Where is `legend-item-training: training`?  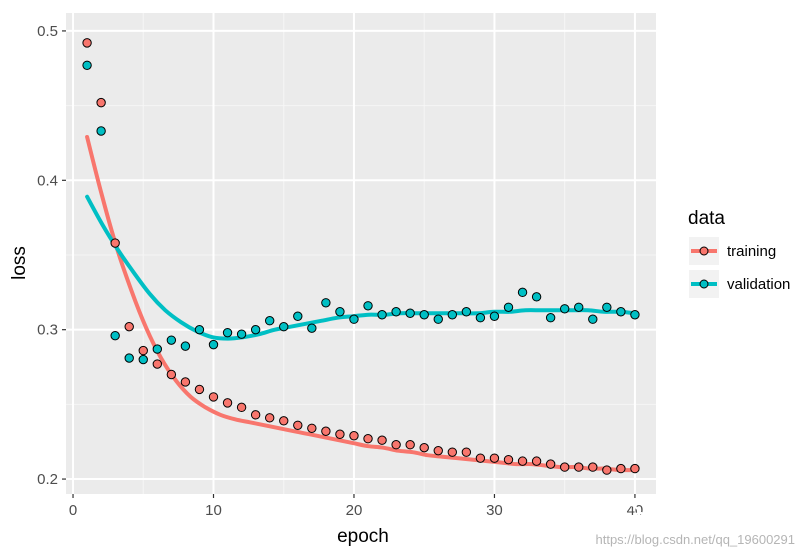 legend-item-training: training is located at coordinates (732, 251).